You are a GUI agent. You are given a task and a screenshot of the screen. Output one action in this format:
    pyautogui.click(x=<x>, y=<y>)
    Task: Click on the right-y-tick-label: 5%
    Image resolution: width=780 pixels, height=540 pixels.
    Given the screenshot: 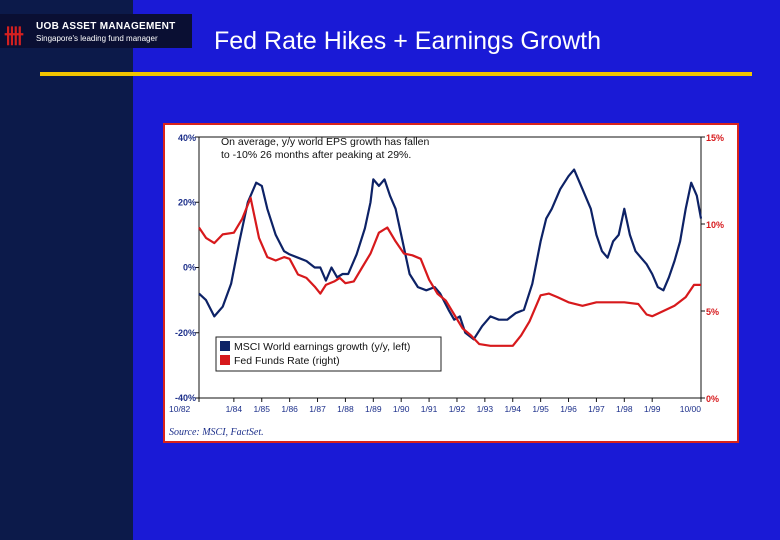 What is the action you would take?
    pyautogui.click(x=712, y=312)
    